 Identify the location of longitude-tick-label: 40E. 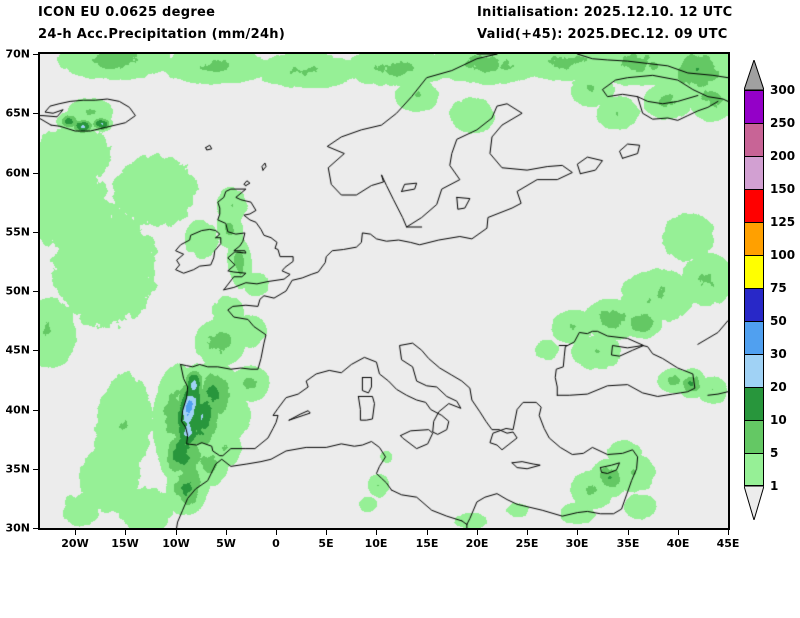
(678, 543).